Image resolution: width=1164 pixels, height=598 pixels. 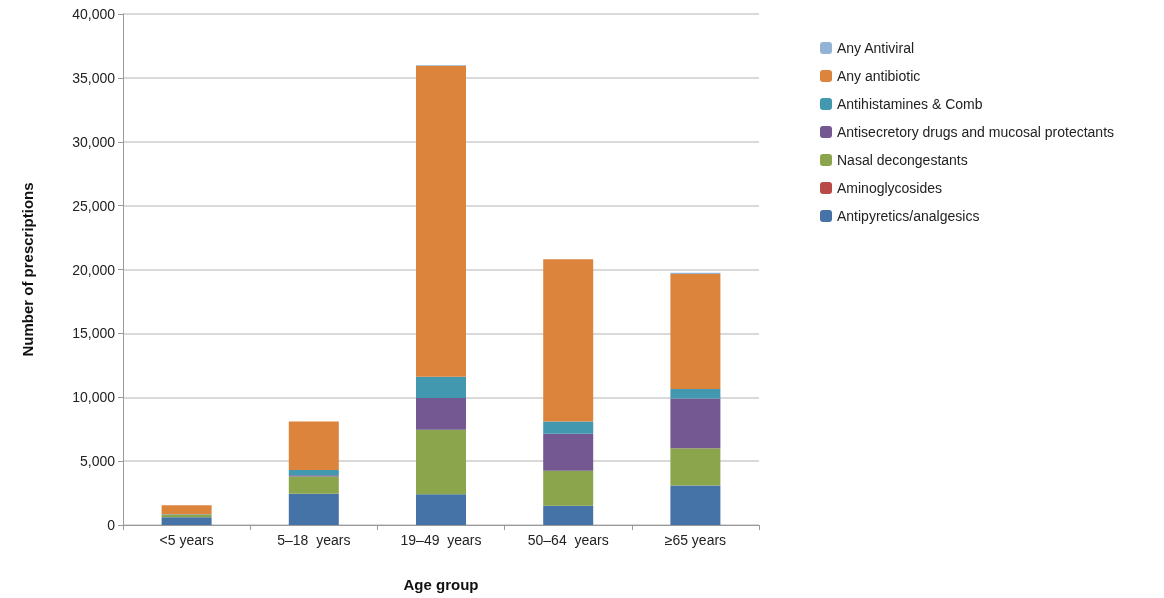 I want to click on y-tick-label: 0, so click(x=111, y=525).